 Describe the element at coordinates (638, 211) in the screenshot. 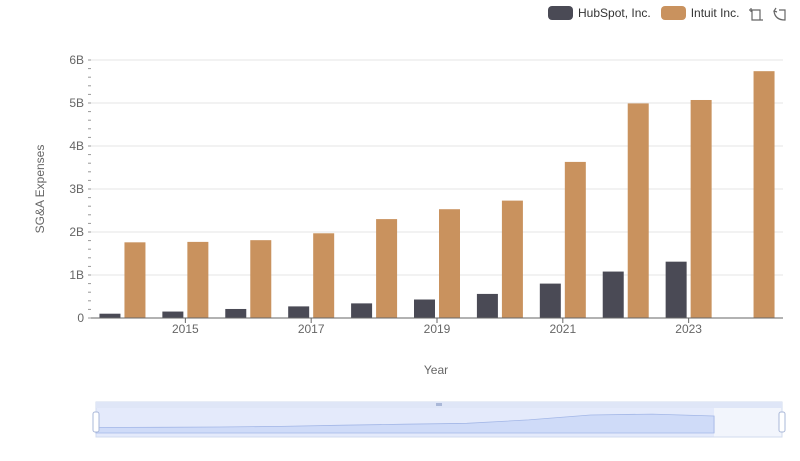

I see `bar-intuit-2022` at that location.